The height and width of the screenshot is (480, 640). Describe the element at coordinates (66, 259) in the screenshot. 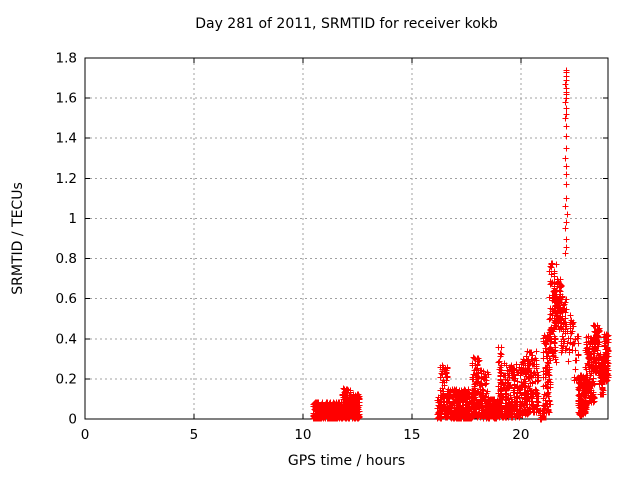

I see `y-tick-label: 0.8` at that location.